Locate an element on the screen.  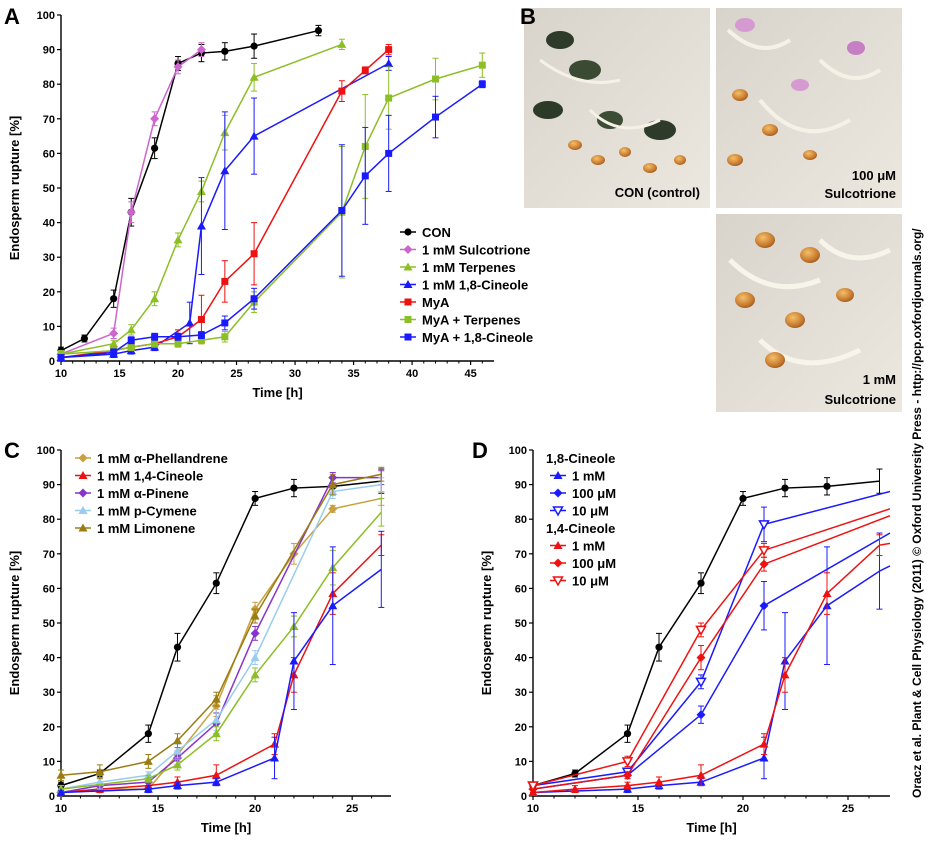
legend-label: 1 mM p-Cymene is located at coordinates (147, 511).